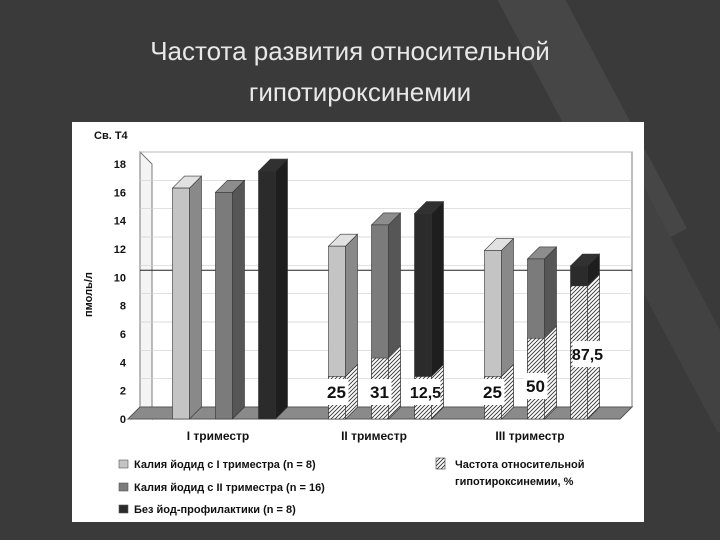 This screenshot has height=540, width=720. I want to click on percent-labels: 25 31 12,5 25 50 87,5, so click(463, 373).